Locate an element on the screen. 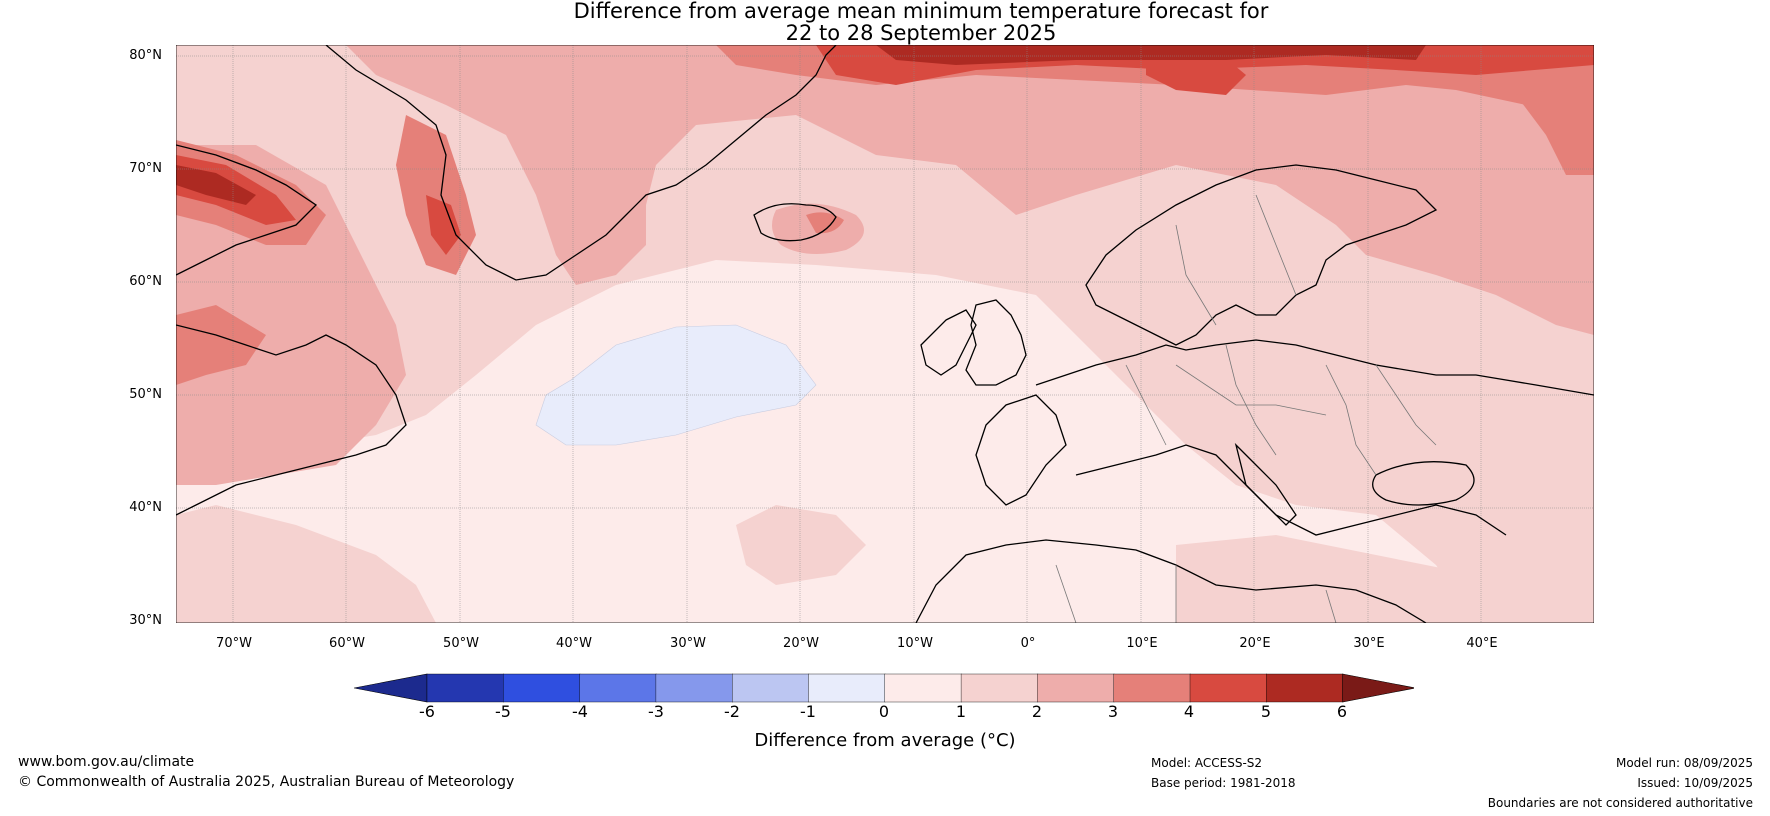  lon-label-30w: 30°W is located at coordinates (688, 643).